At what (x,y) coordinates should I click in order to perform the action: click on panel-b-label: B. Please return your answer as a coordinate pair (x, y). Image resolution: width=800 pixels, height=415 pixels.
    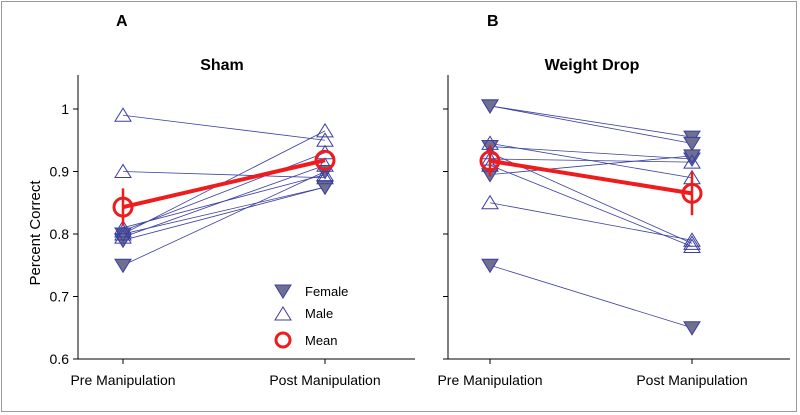
    Looking at the image, I should click on (493, 21).